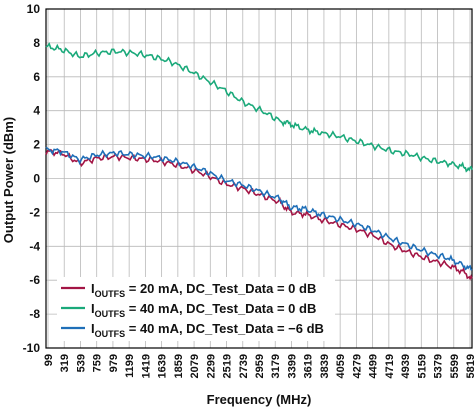  Describe the element at coordinates (34, 9) in the screenshot. I see `y-tick-label: 10` at that location.